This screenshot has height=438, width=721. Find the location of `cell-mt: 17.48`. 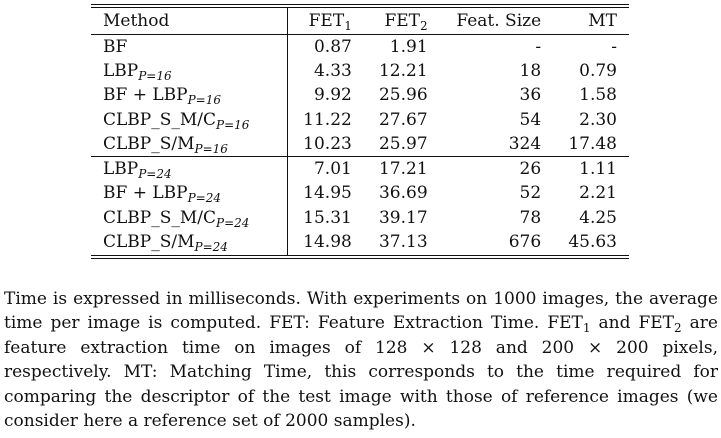

cell-mt: 17.48 is located at coordinates (592, 143).